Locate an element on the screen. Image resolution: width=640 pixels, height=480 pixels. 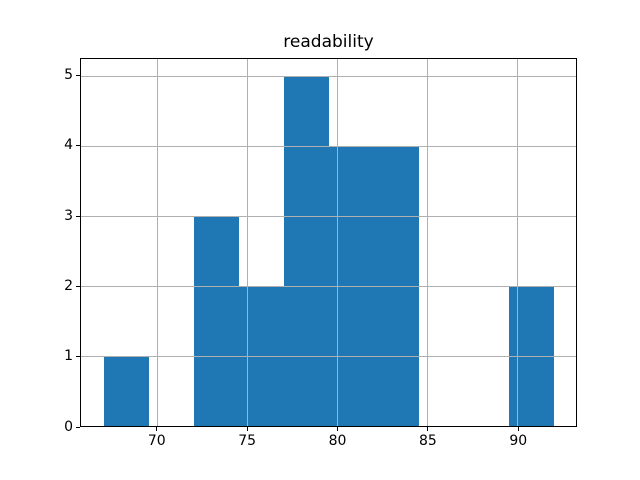
x-tick-label: 70 is located at coordinates (156, 441).